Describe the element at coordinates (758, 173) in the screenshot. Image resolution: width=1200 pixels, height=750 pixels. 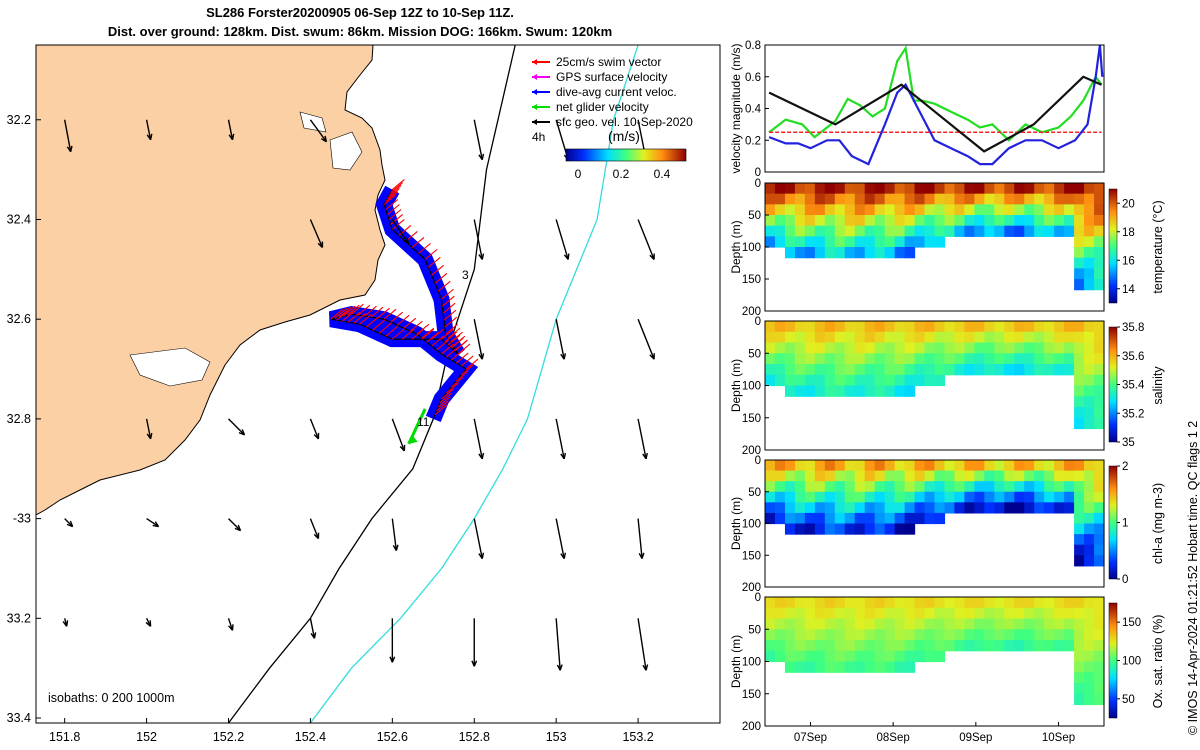
I see `velocity-y-tick-label: 0` at that location.